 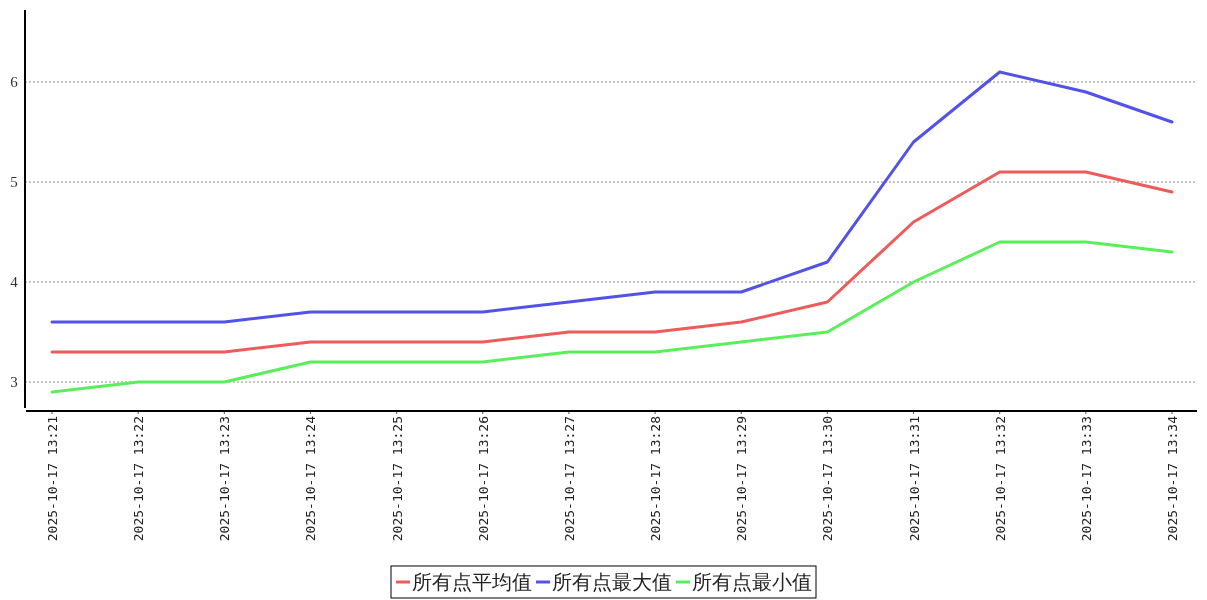 I want to click on x-tick-label: 2025-10-17 13:25, so click(x=397, y=479).